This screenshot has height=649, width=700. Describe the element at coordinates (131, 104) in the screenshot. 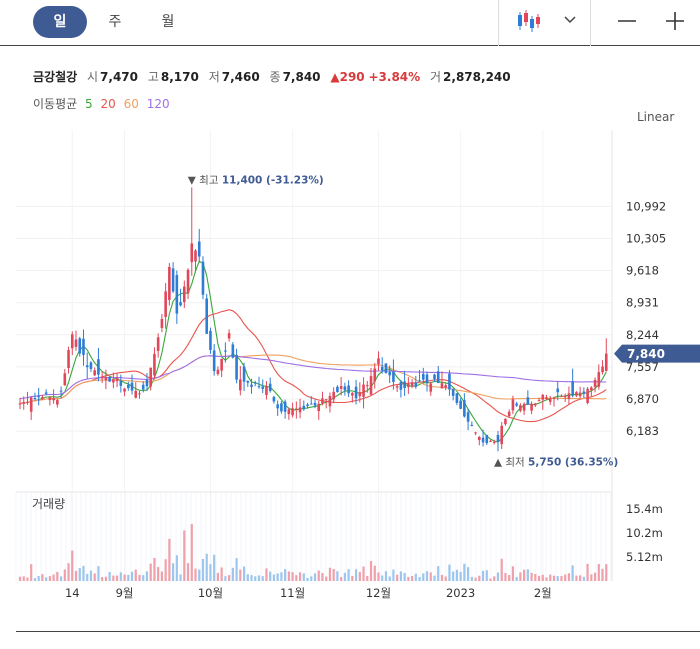

I see `ma-60: 60` at that location.